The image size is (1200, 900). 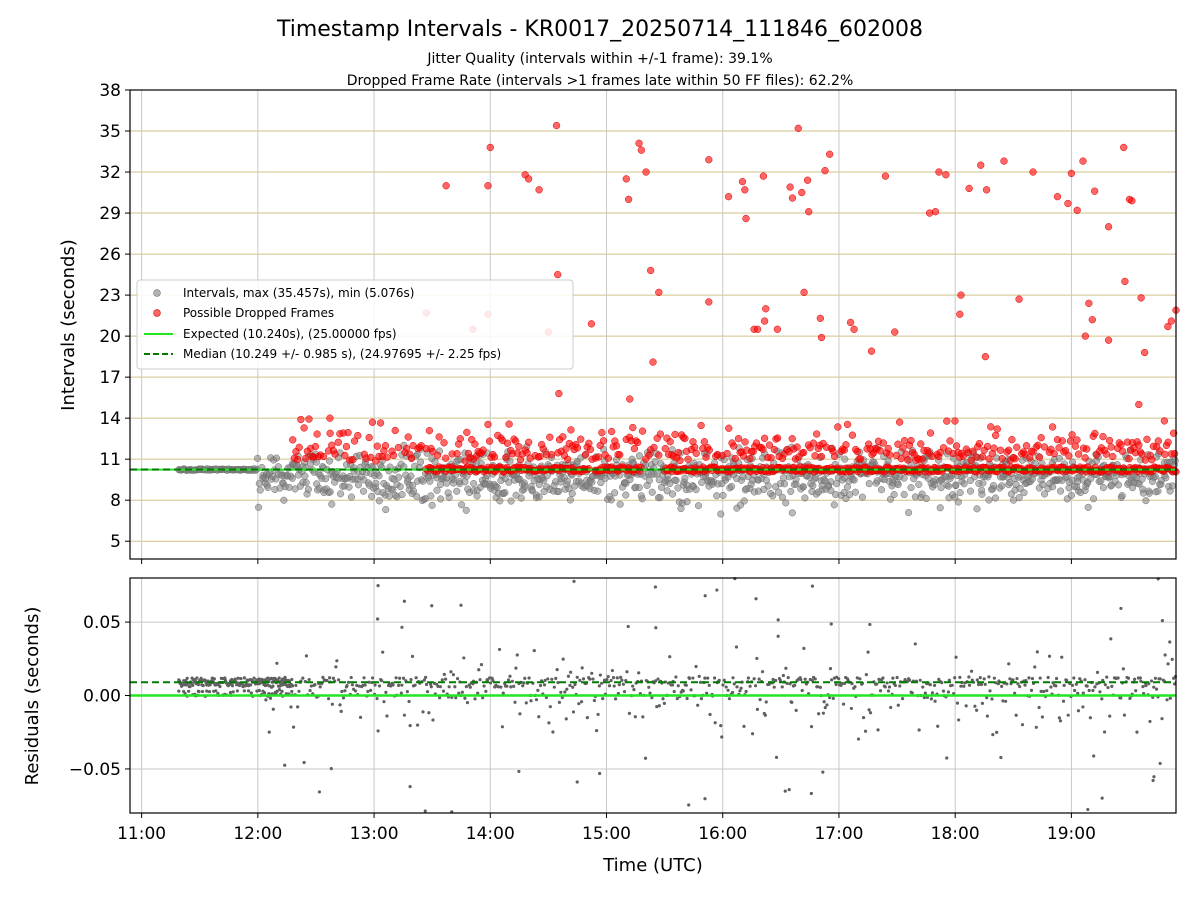 What do you see at coordinates (298, 293) in the screenshot?
I see `legend-intervals-label: Intervals, max (35.457s), min (5.076s)` at bounding box center [298, 293].